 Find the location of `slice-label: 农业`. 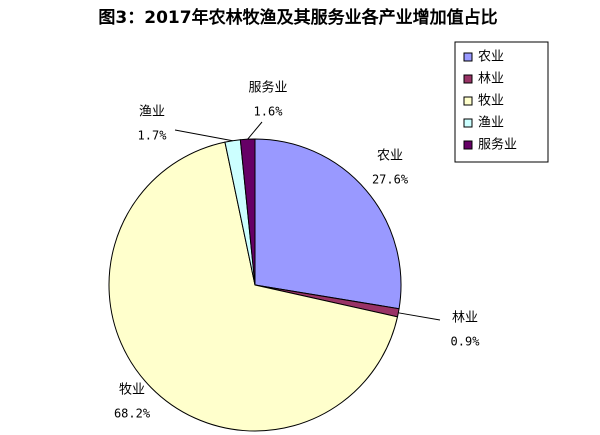

slice-label: 农业 is located at coordinates (390, 156).